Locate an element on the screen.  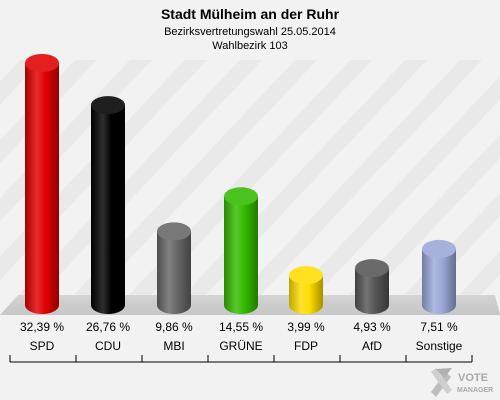
bar-fdp is located at coordinates (306, 290).